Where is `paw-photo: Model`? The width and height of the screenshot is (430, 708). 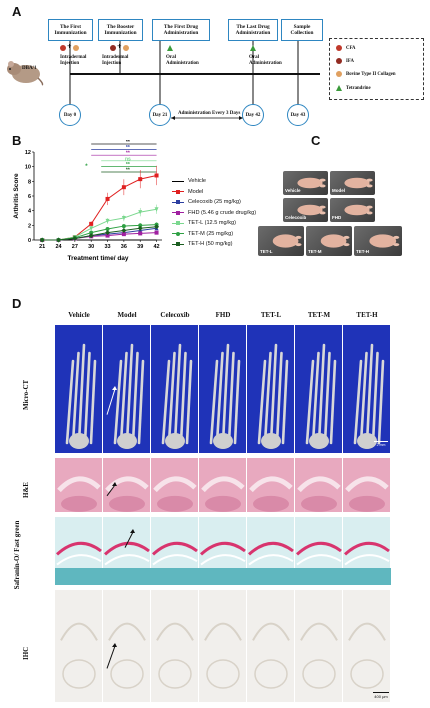 paw-photo: Model is located at coordinates (352, 183).